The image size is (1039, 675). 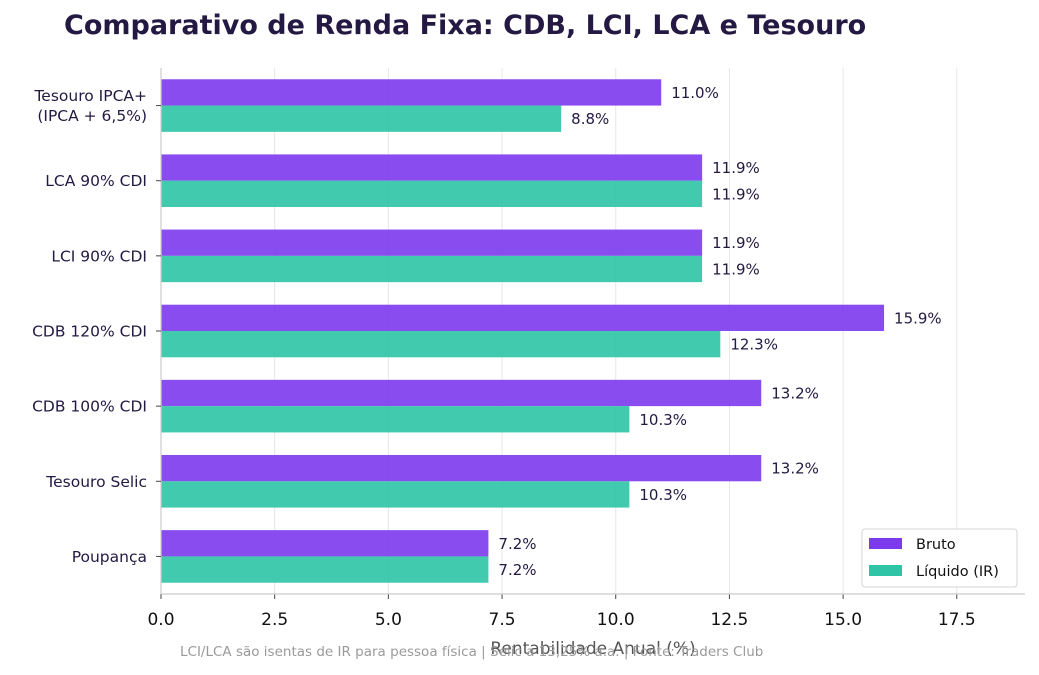 What do you see at coordinates (89, 407) in the screenshot?
I see `category-label: CDB 100% CDI` at bounding box center [89, 407].